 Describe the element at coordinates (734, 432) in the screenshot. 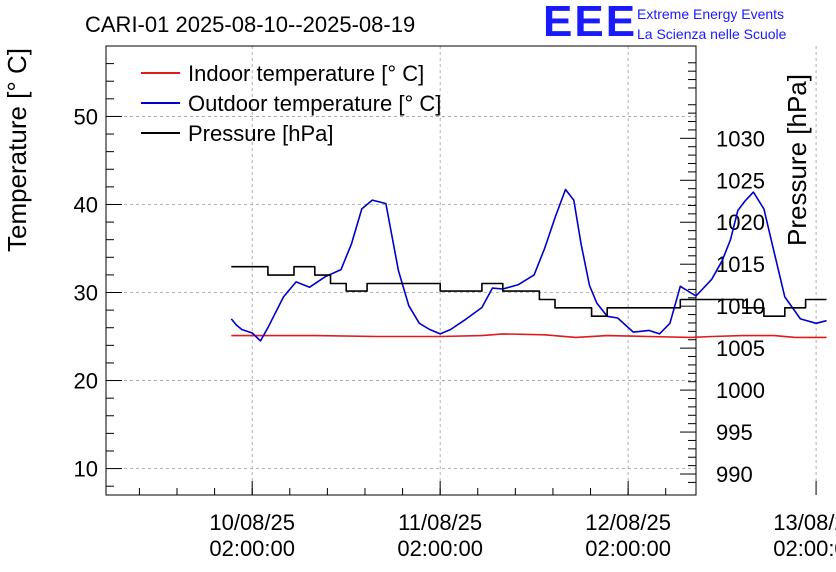

I see `y2-tick-label: 995` at that location.